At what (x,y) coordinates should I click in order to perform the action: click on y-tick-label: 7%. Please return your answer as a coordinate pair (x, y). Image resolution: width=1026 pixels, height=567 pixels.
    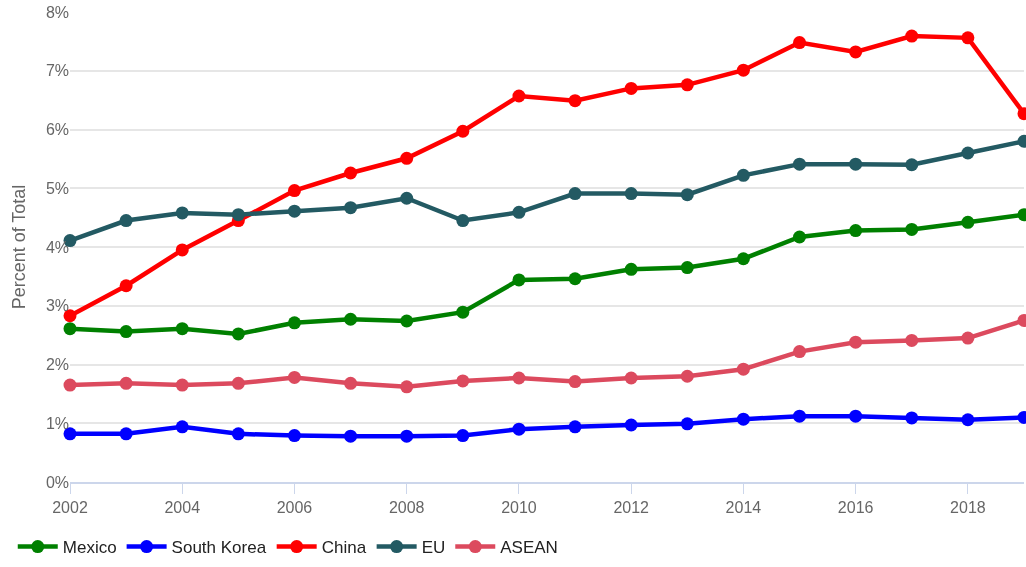
    Looking at the image, I should click on (57, 71).